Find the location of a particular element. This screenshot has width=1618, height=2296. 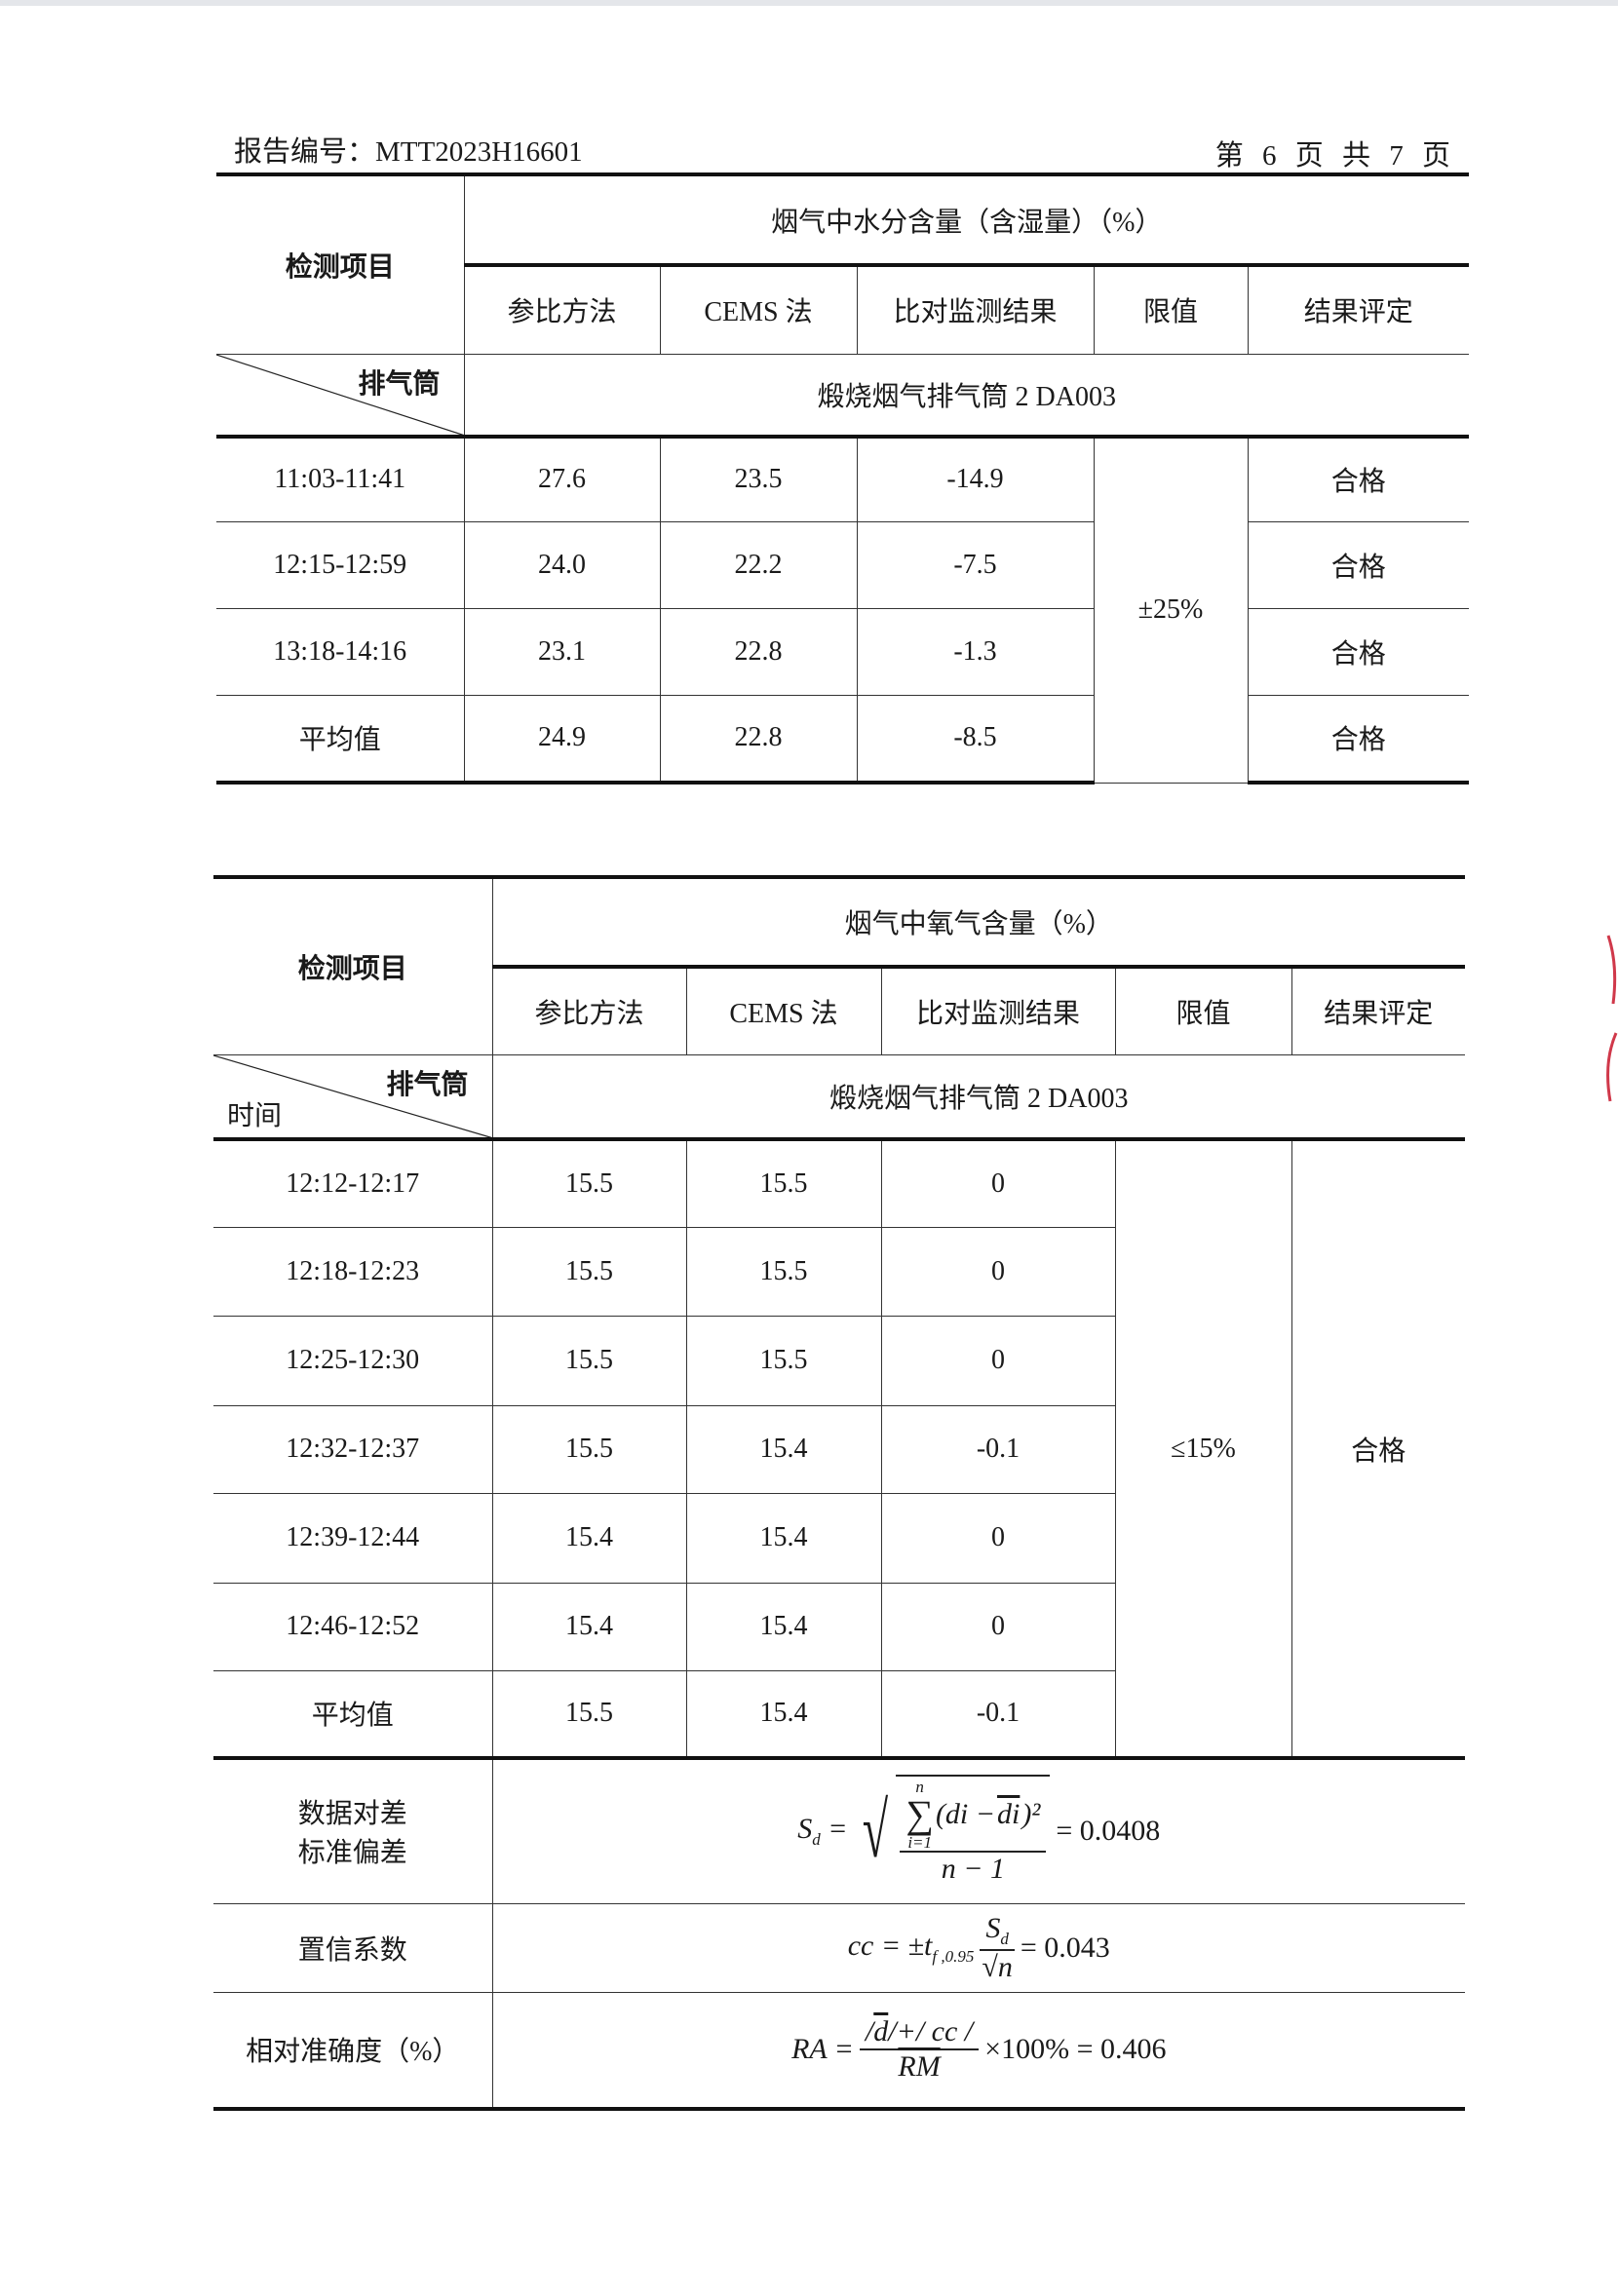

sd-formula: Sd = √ n ∑ i=1 (di − di)² n − is located at coordinates (978, 1830).